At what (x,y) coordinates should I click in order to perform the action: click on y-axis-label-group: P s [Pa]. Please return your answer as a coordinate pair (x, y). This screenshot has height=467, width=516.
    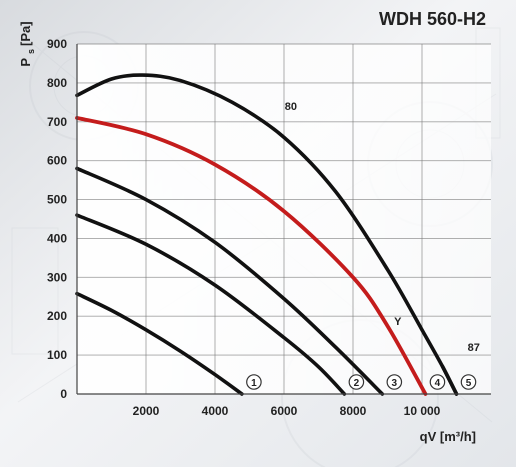
    Looking at the image, I should click on (27, 43).